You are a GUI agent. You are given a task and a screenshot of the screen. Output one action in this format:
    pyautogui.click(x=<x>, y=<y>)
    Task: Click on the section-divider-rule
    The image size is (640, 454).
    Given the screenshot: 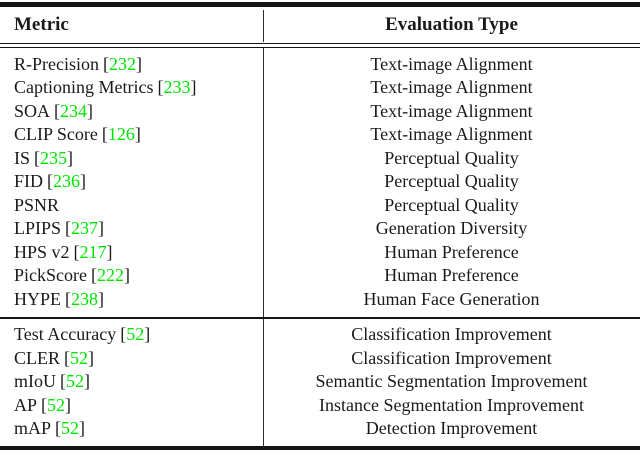 What is the action you would take?
    pyautogui.click(x=320, y=318)
    